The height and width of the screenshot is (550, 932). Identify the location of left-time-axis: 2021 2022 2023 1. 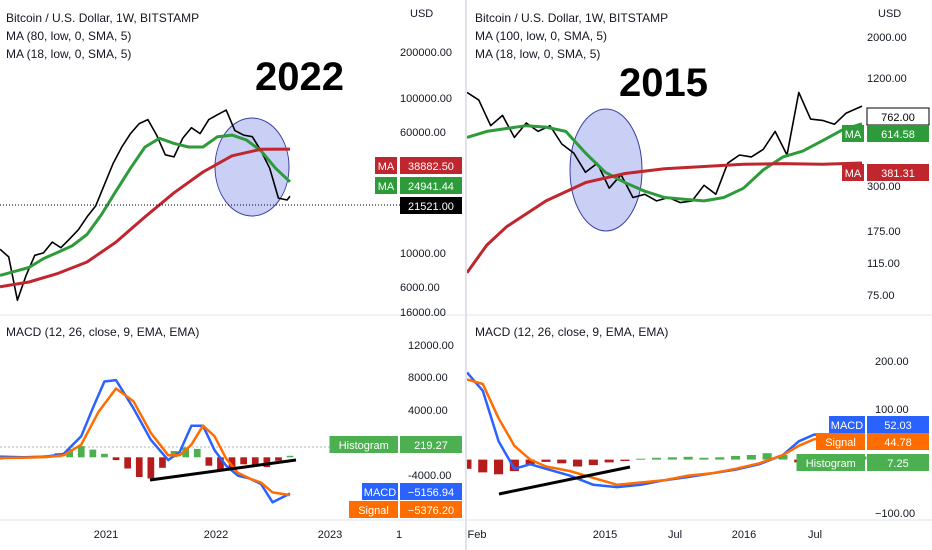
(248, 535).